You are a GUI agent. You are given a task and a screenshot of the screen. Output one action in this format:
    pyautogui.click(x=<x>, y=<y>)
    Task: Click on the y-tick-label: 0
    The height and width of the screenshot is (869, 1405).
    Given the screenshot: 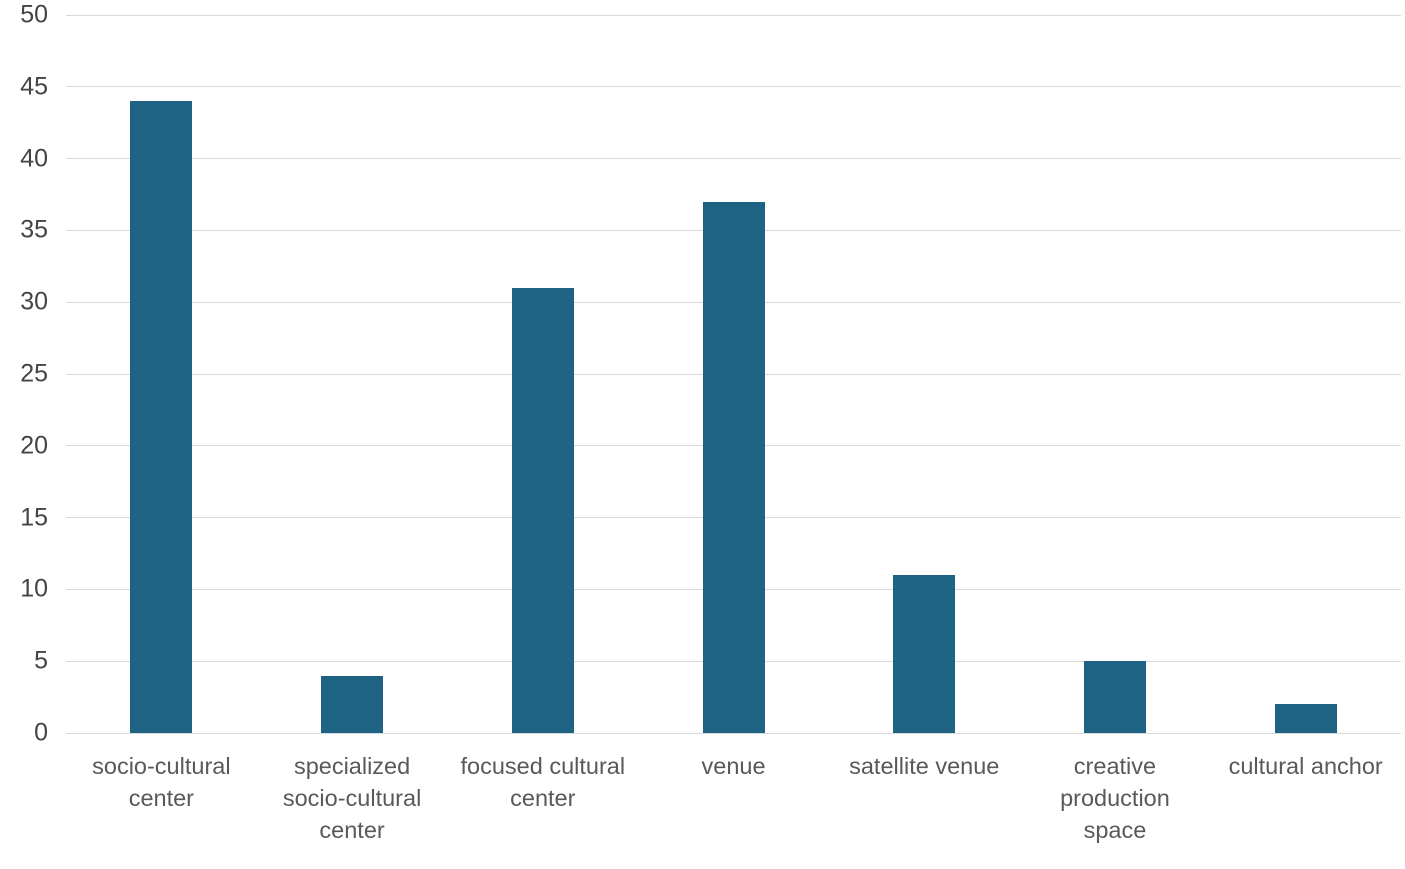 What is the action you would take?
    pyautogui.click(x=41, y=732)
    